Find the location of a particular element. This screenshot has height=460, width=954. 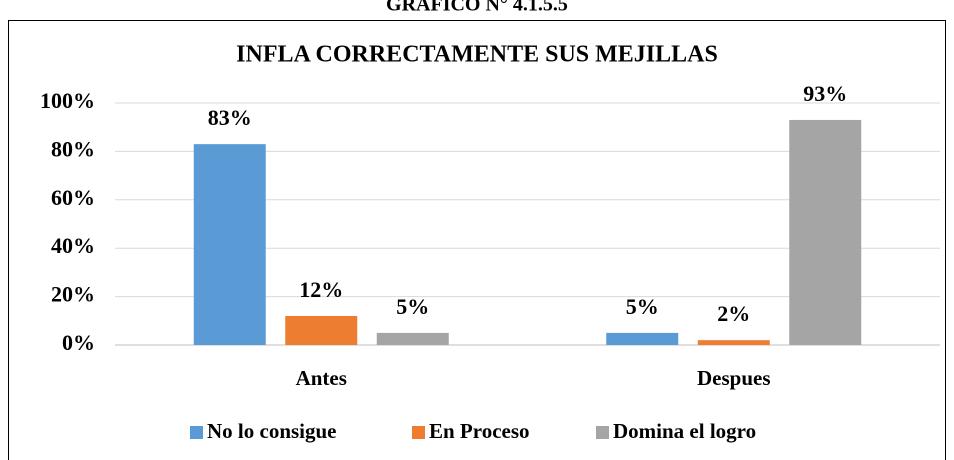

legend-label: No lo consigue is located at coordinates (272, 431).